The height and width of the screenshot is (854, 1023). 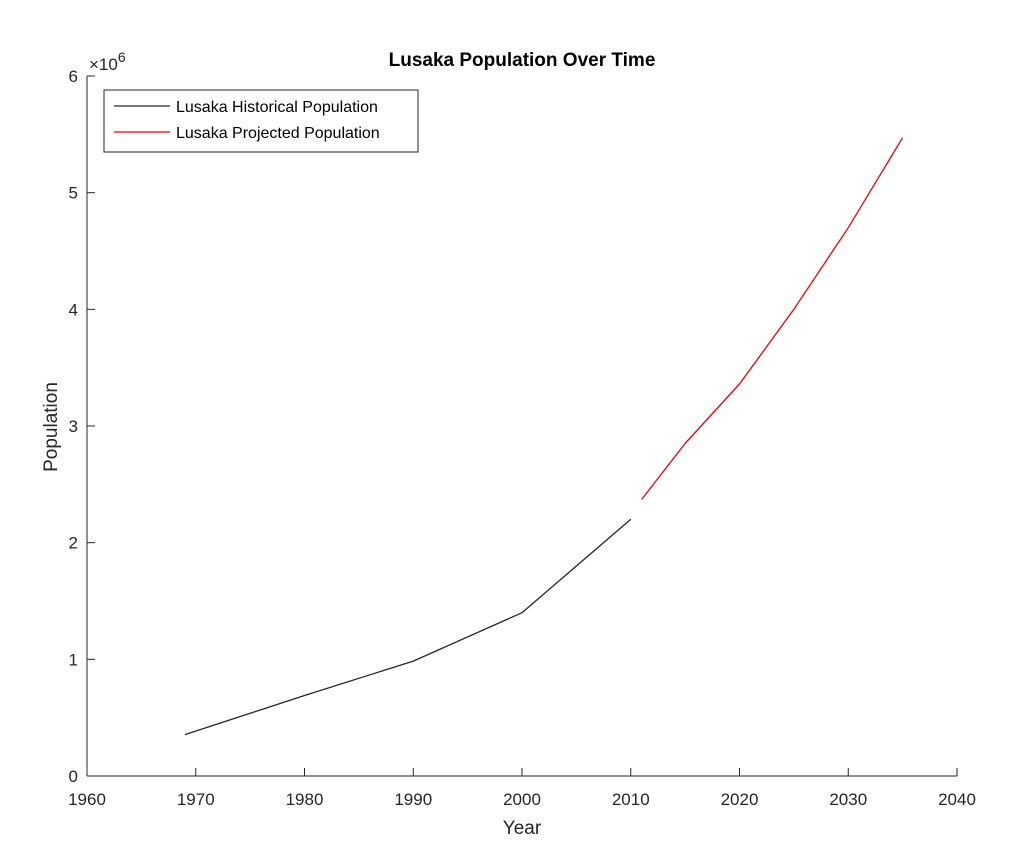 I want to click on y-axis-multiplier-base: ×10, so click(x=103, y=64).